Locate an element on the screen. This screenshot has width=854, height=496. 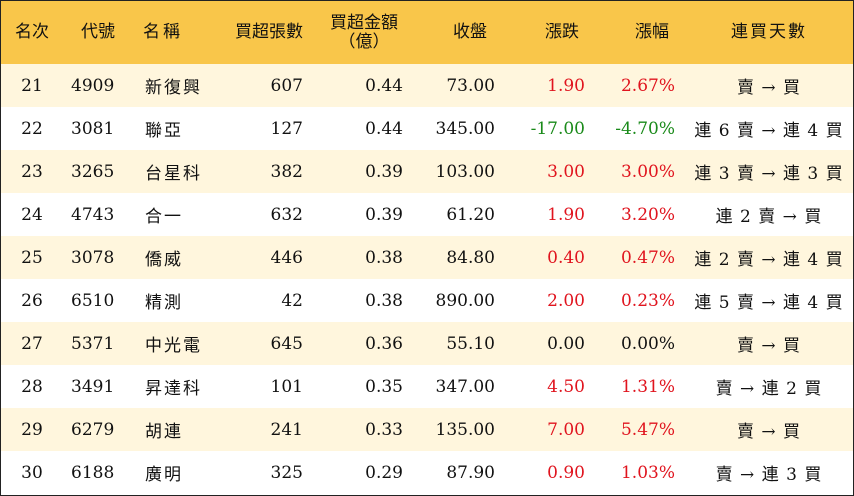
cell-name: 中光電 is located at coordinates (173, 346).